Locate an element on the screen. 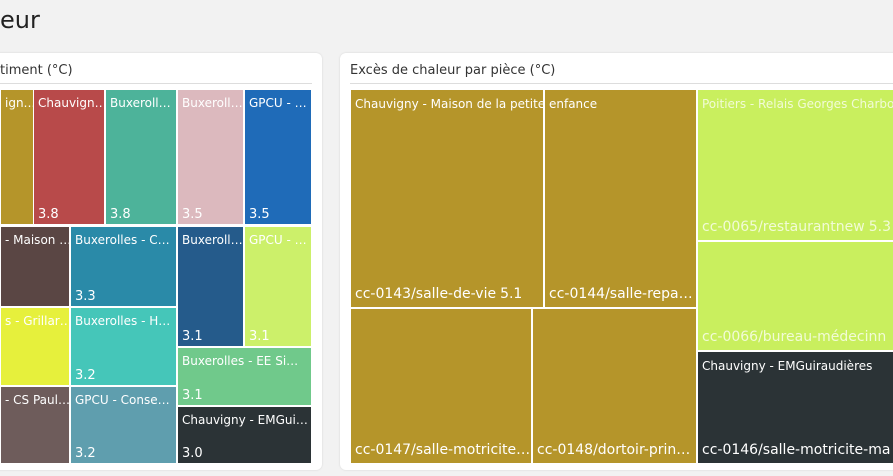 The height and width of the screenshot is (476, 893). group-label: Chauvigny - Maison de la petite enfance is located at coordinates (476, 104).